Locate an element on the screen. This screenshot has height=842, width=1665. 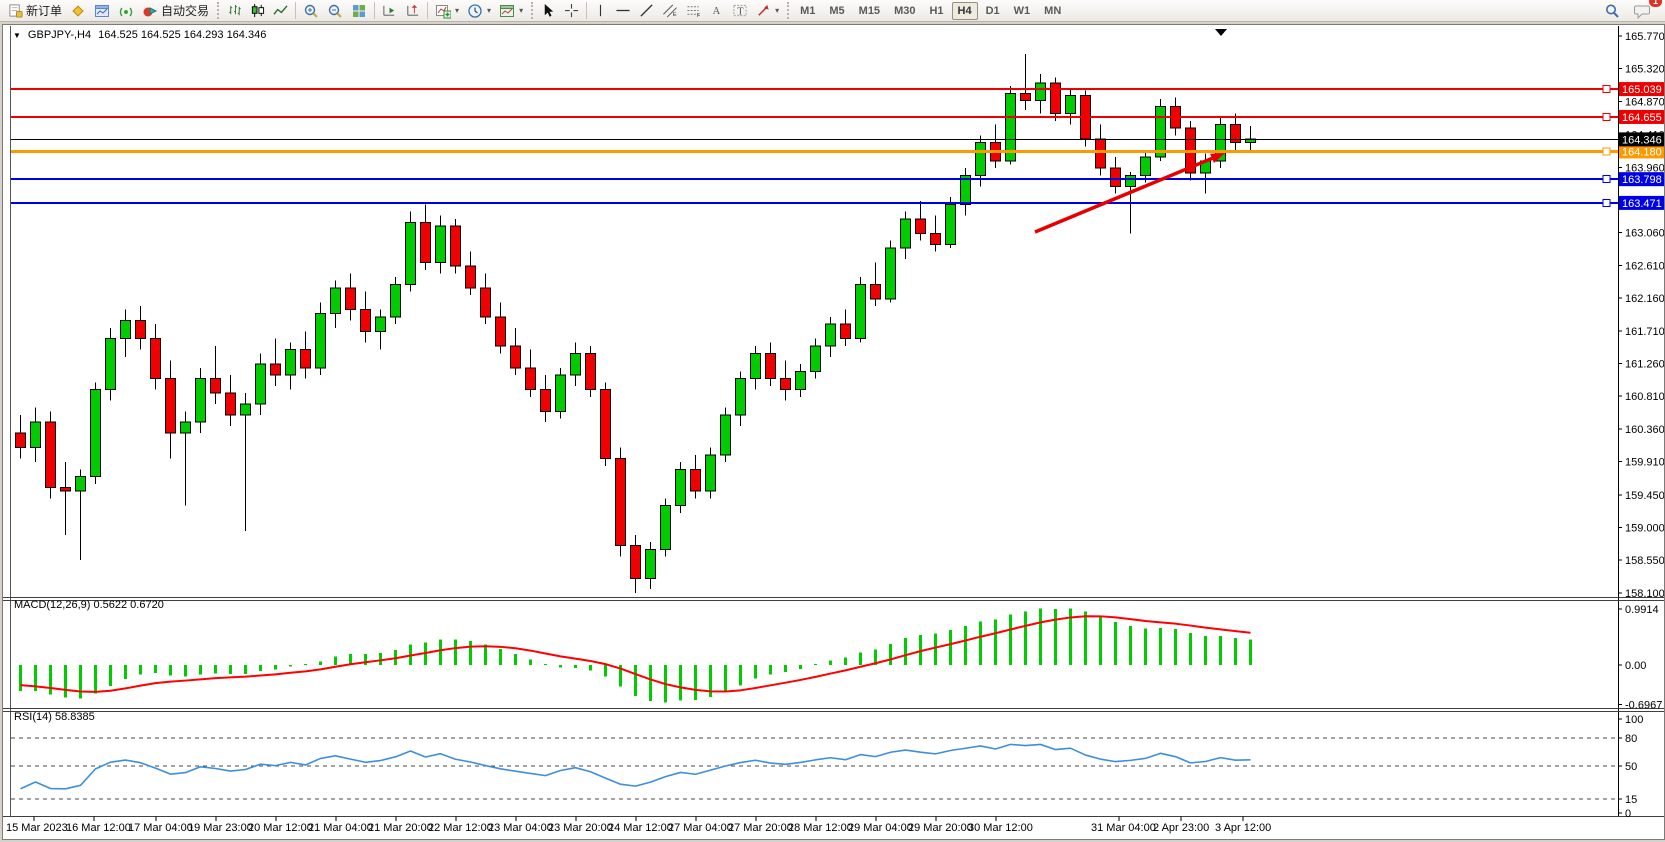
text-tool-button: A is located at coordinates (717, 11).